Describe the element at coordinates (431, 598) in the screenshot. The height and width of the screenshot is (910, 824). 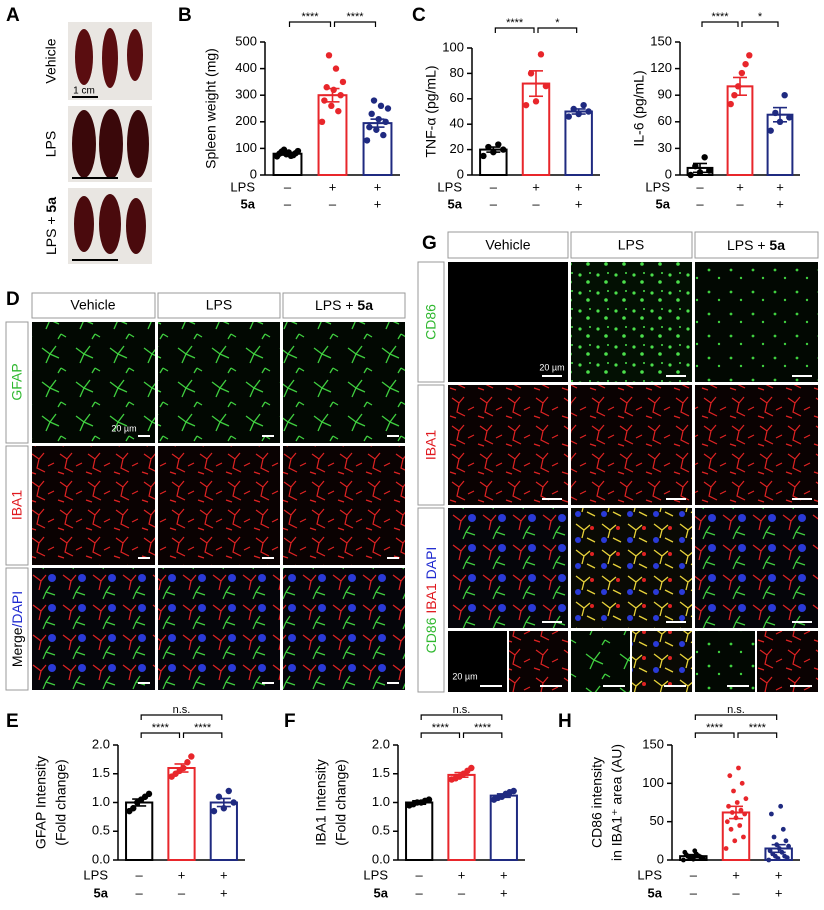
I see `label-part: IBA1` at that location.